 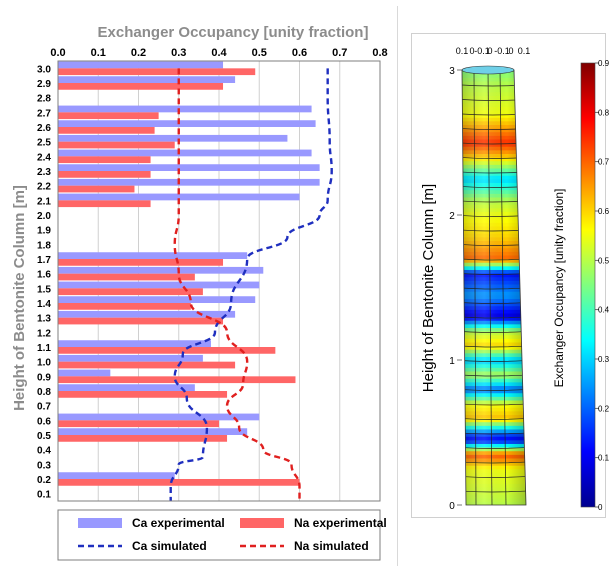 I want to click on colorbar-tick-label: 0.7, so click(x=604, y=162).